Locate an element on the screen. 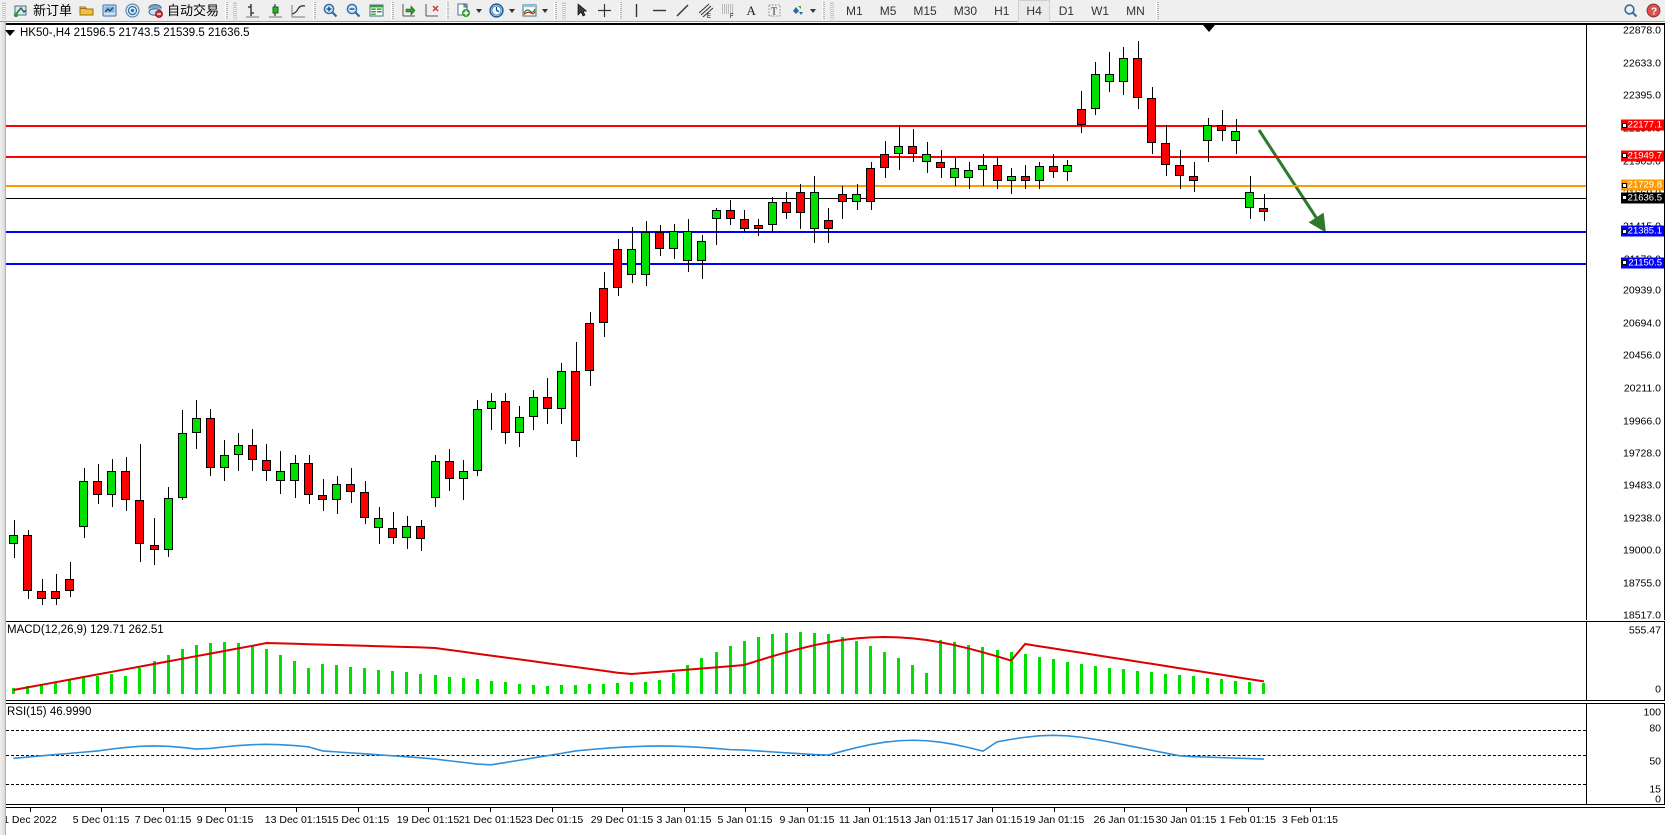  level-line-pivot is located at coordinates (793, 186).